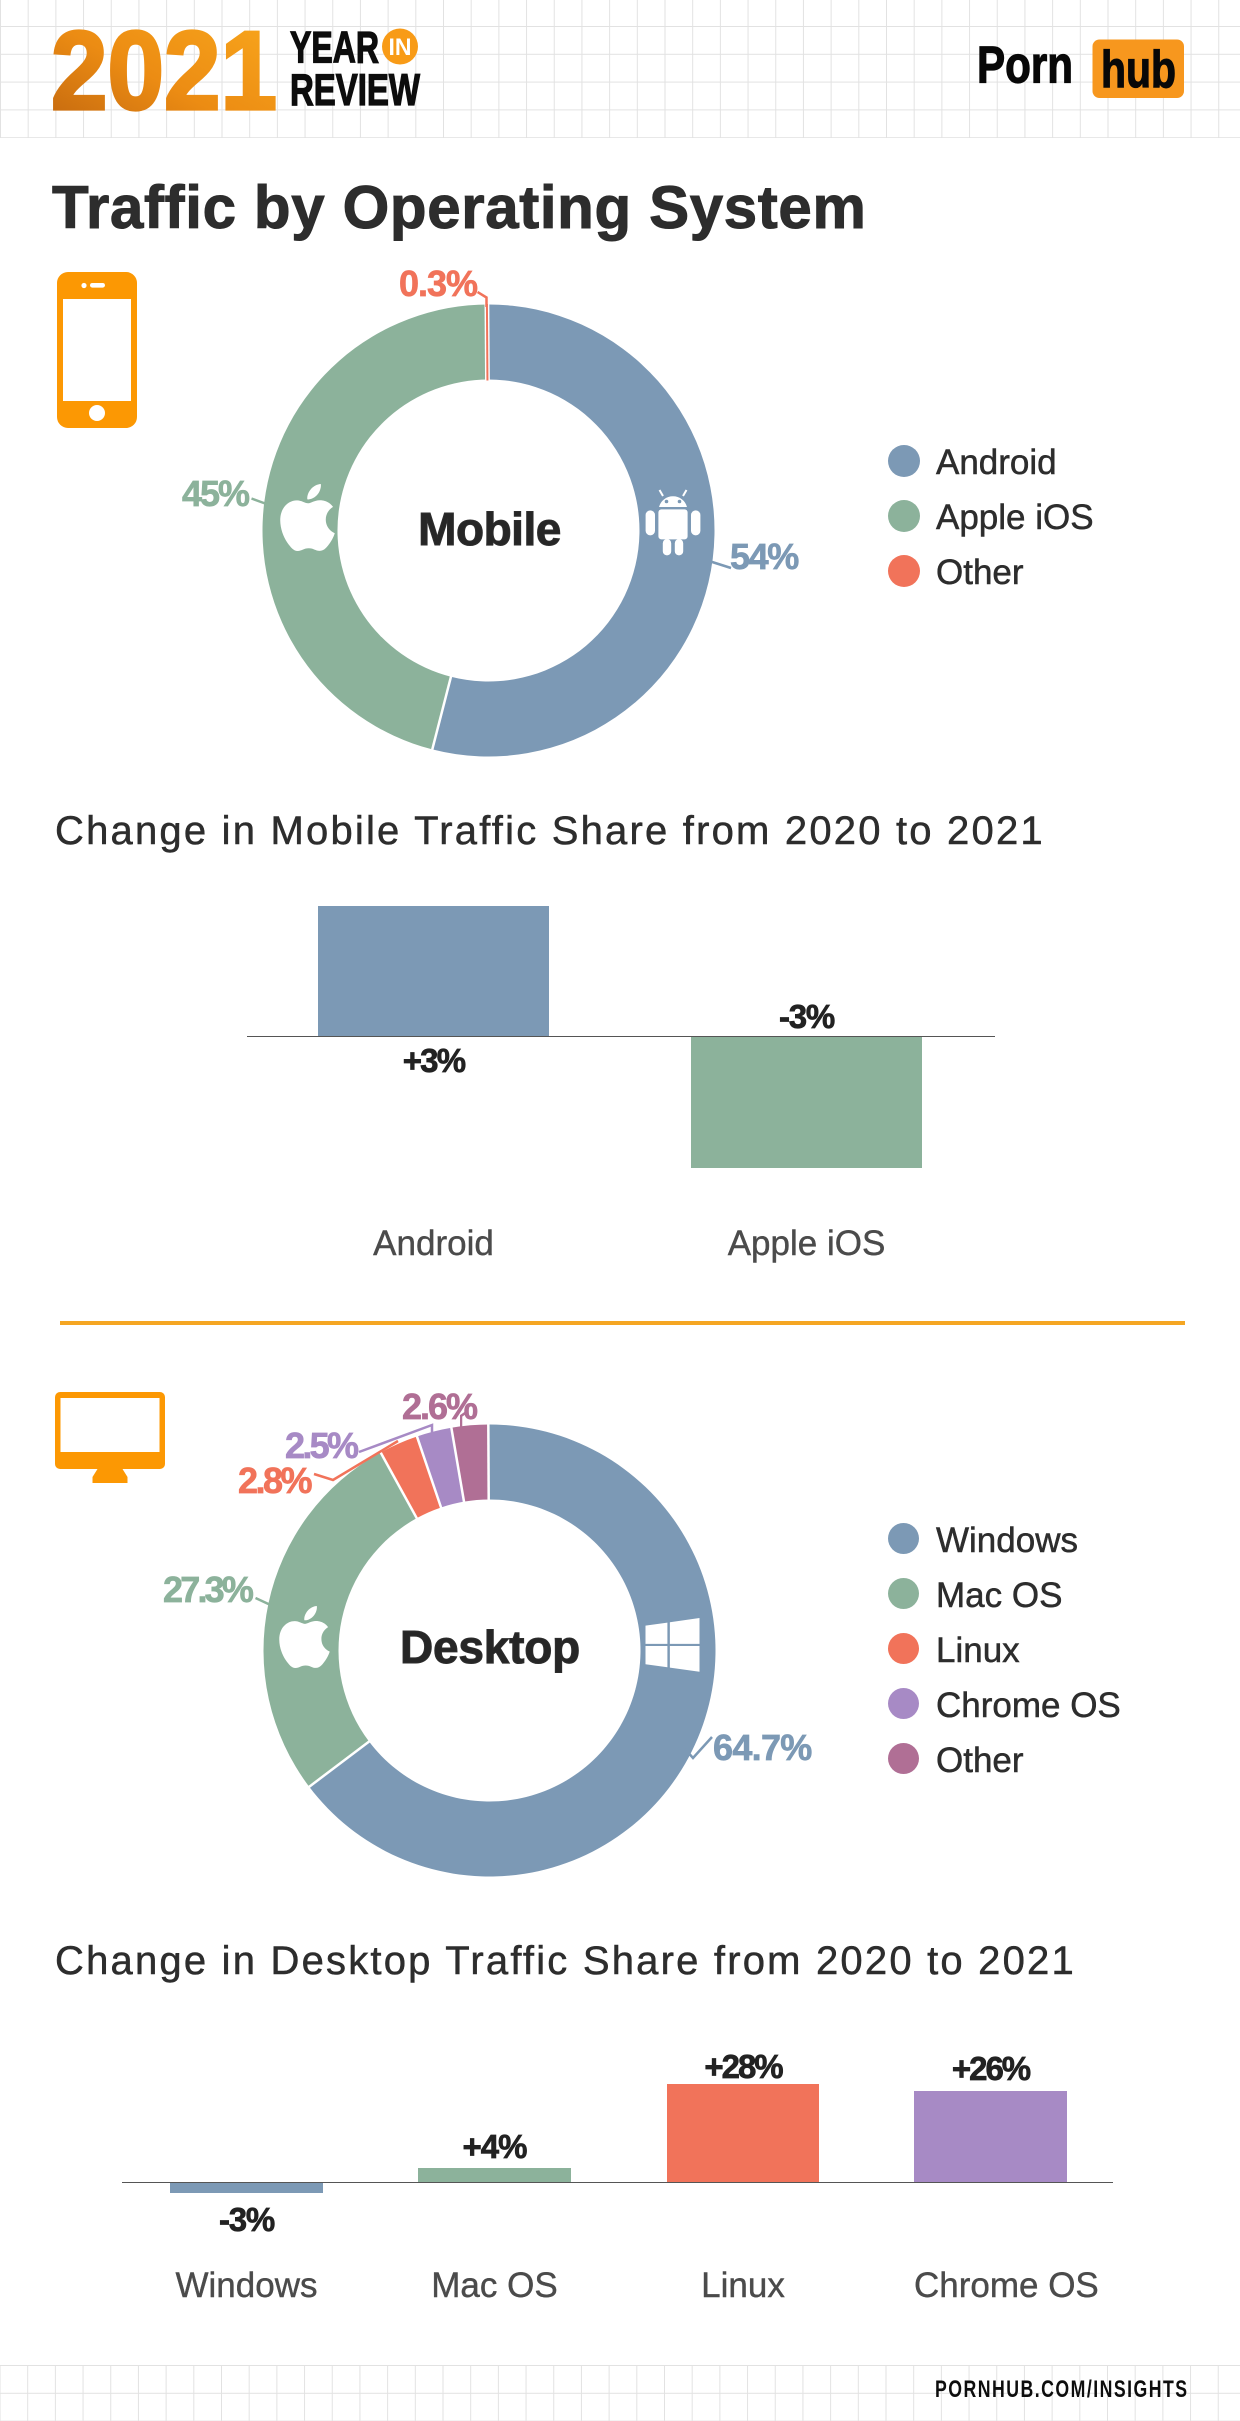 Image resolution: width=1240 pixels, height=2421 pixels. I want to click on svg-text: Porn, so click(1025, 66).